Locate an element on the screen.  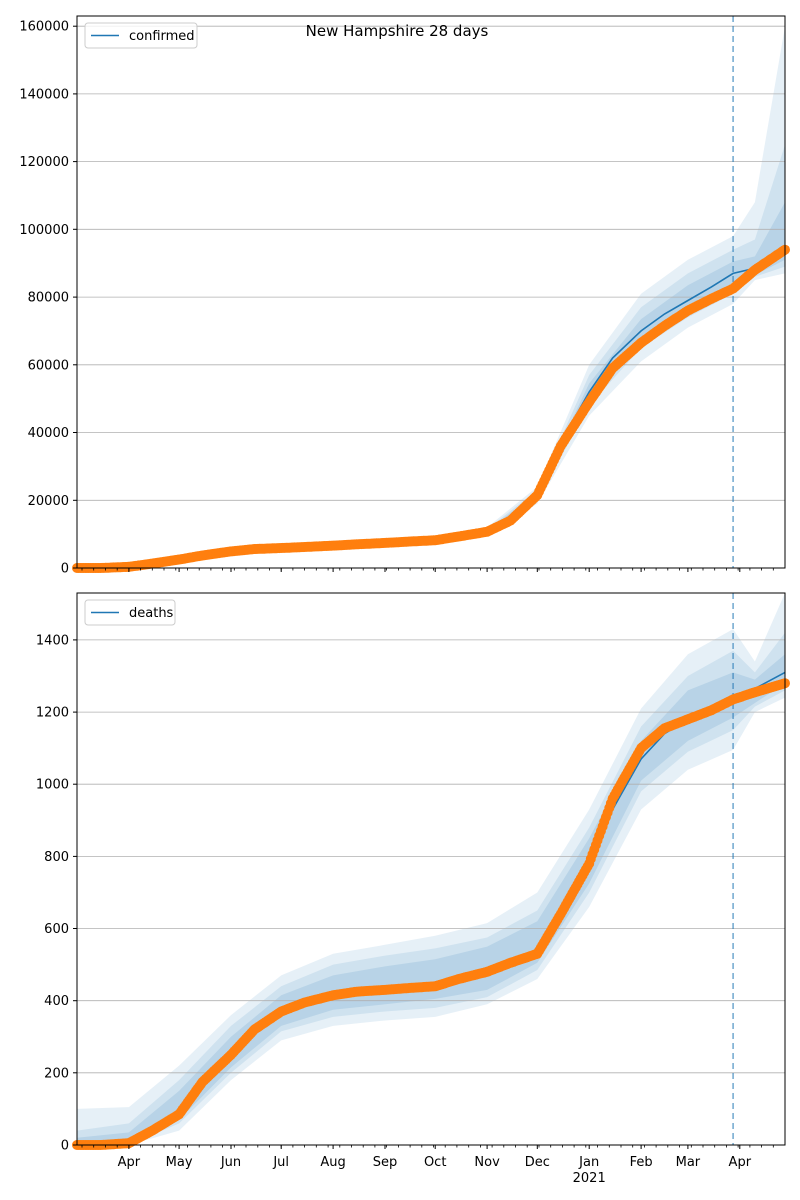
confirmed-legend: confirmed is located at coordinates (141, 35).